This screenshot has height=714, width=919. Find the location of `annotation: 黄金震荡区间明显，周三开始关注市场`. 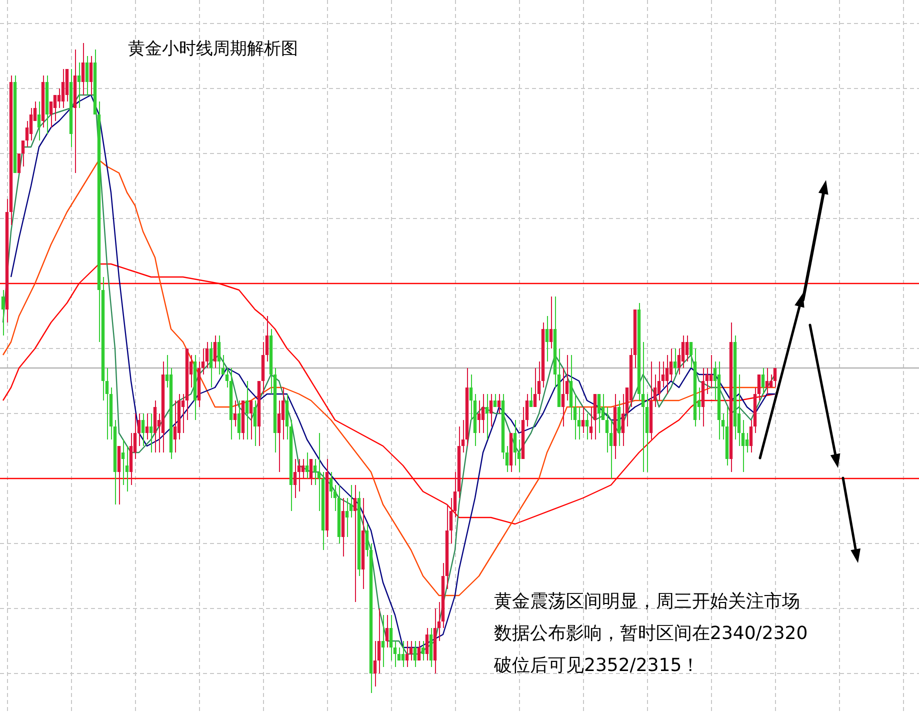

annotation: 黄金震荡区间明显，周三开始关注市场 is located at coordinates (647, 602).